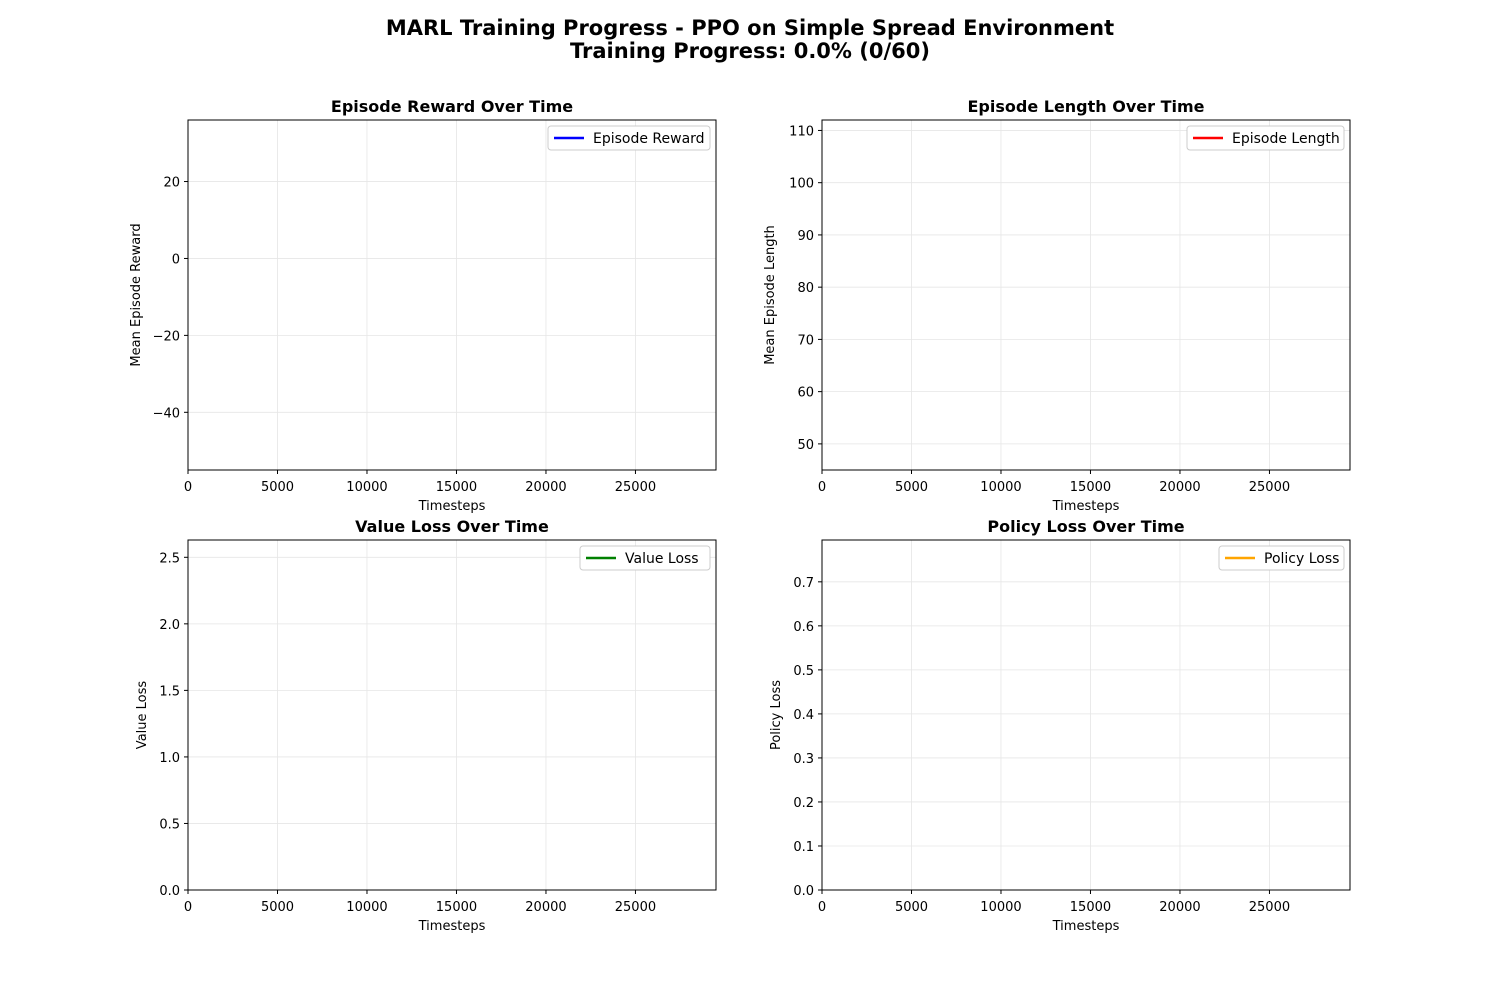 The image size is (1500, 1000). I want to click on y-tick-label: 0.1, so click(803, 847).